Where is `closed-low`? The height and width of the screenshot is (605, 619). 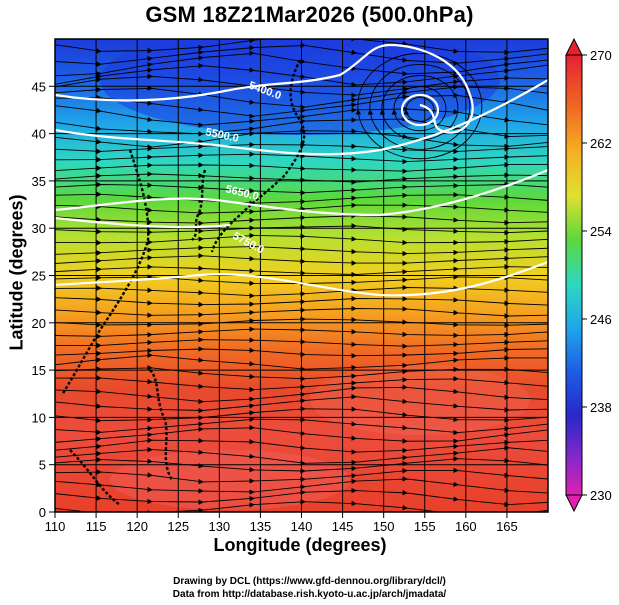
closed-low is located at coordinates (420, 110).